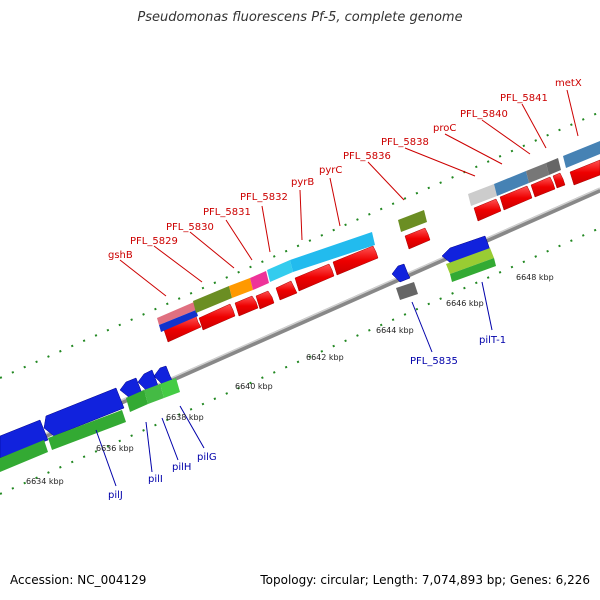 The width and height of the screenshot is (600, 600). I want to click on gene-label: pilT-1, so click(492, 340).